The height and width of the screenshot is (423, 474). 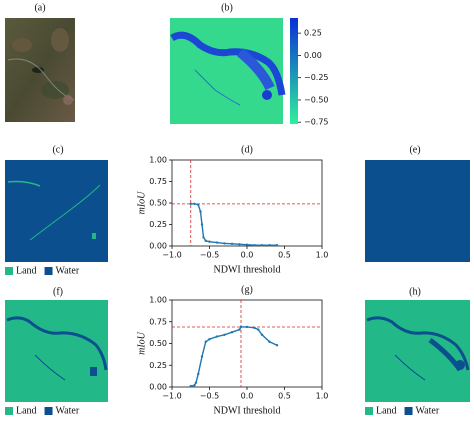 I want to click on plot-frame, so click(x=247, y=343).